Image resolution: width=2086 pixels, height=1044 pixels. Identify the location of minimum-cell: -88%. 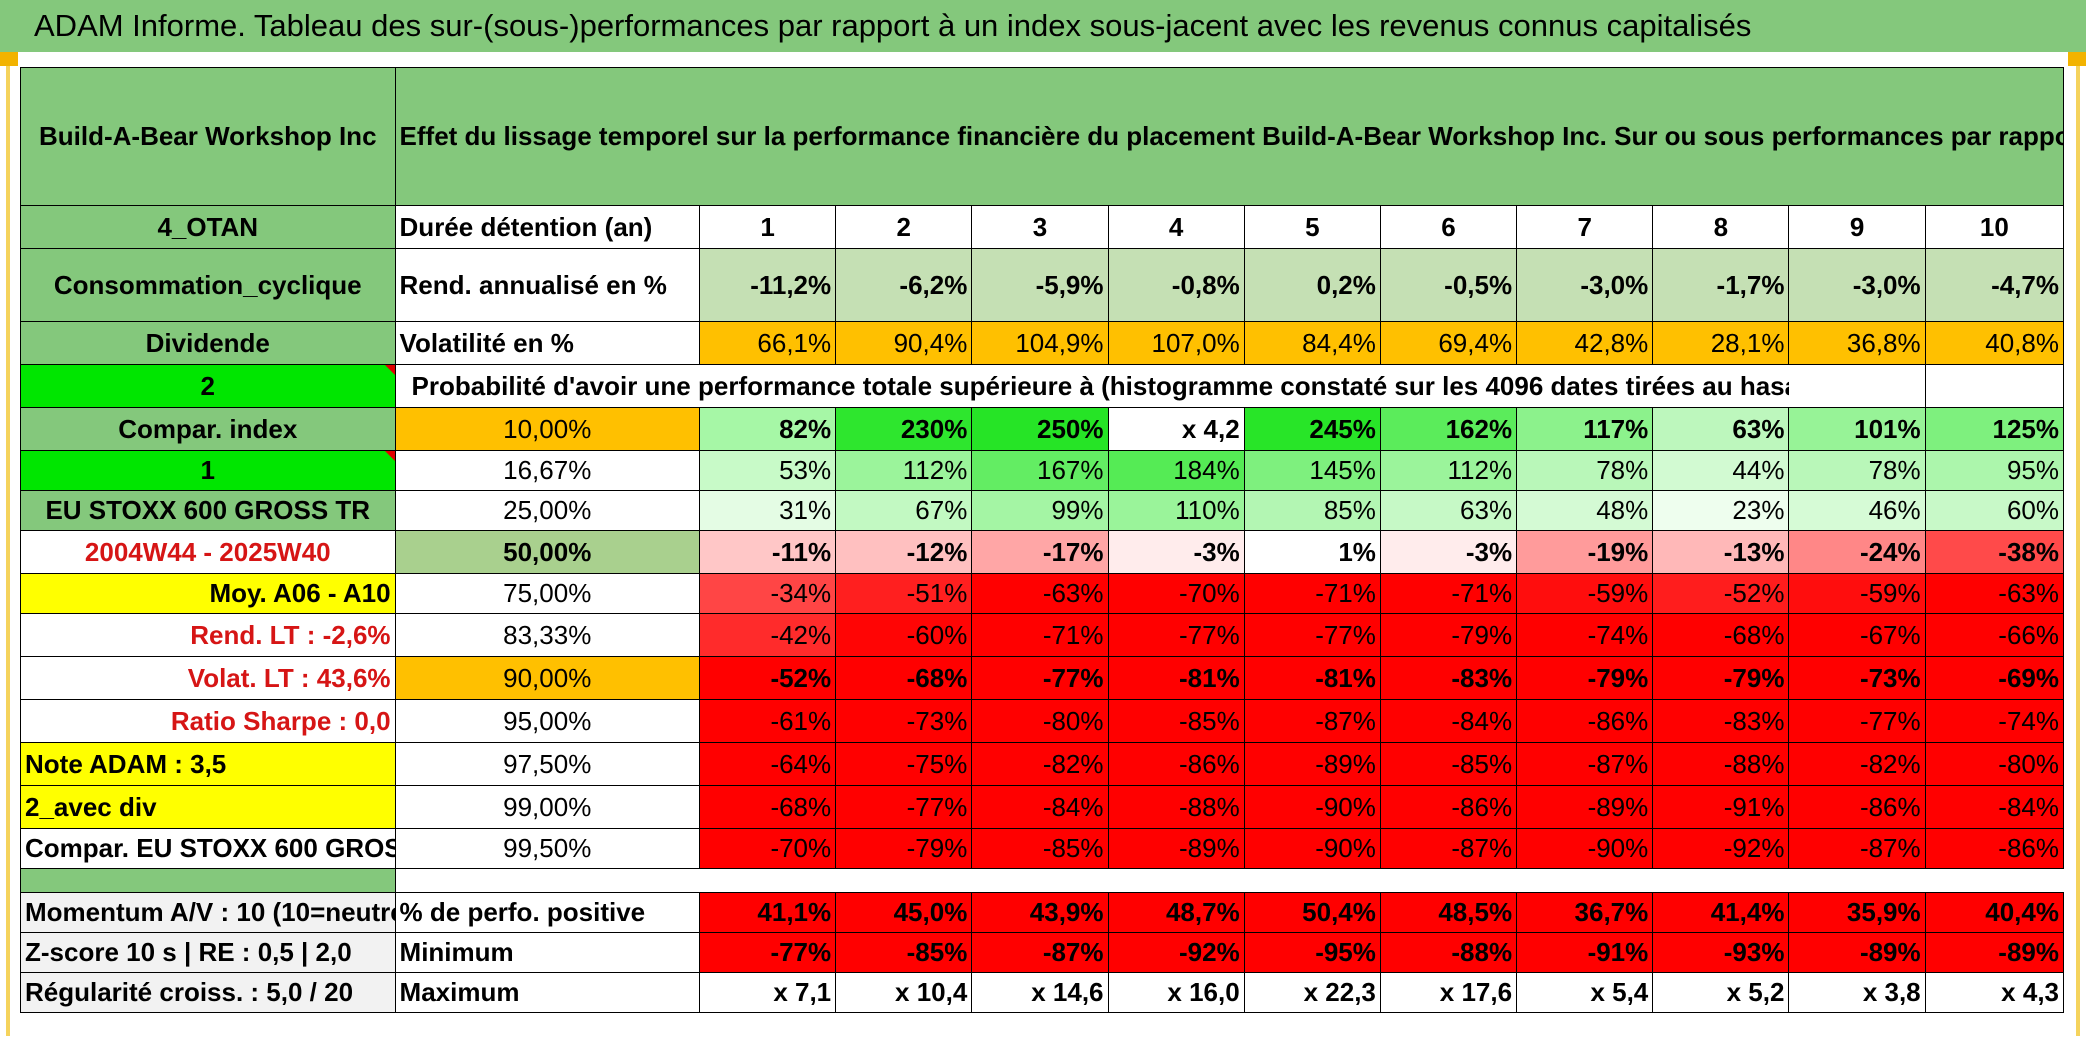
(1448, 952).